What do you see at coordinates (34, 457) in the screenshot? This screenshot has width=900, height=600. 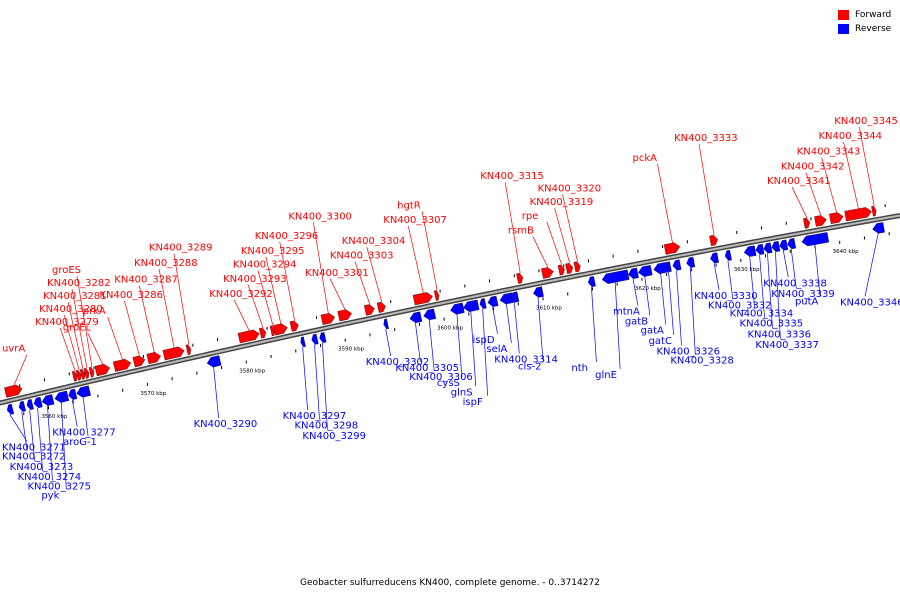 I see `reverse-gene-label-kn400_3272: KN400_3272` at bounding box center [34, 457].